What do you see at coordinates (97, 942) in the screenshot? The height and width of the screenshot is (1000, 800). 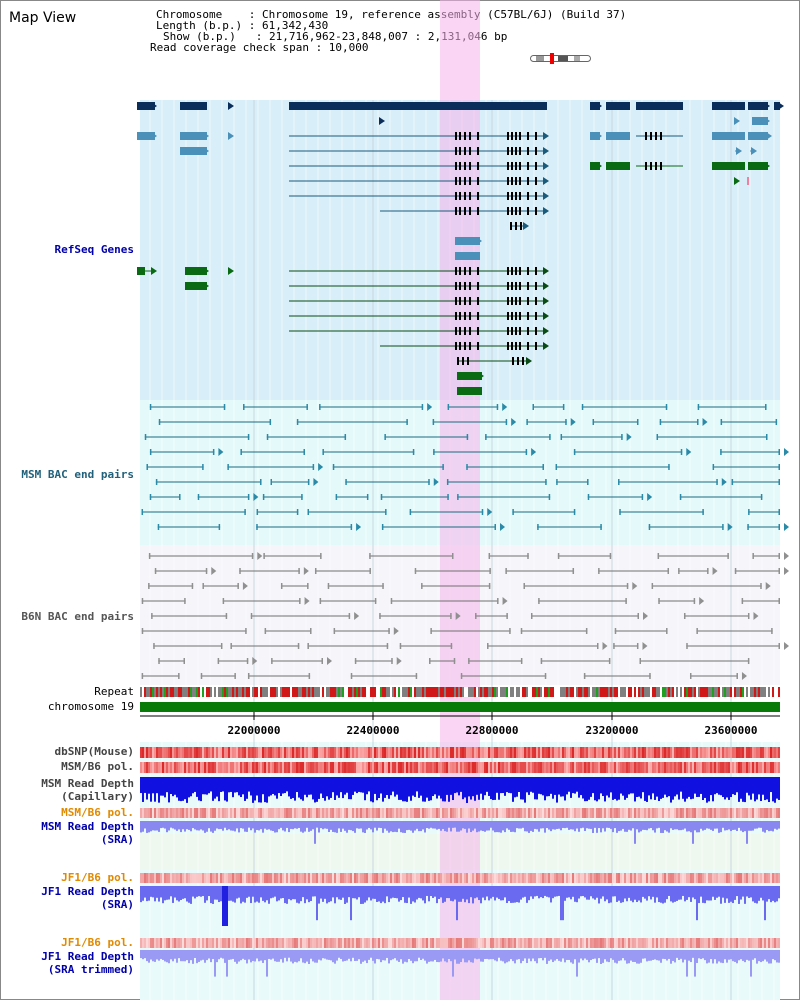 I see `jf1-b6-pol-2-label: JF1/B6 pol.` at bounding box center [97, 942].